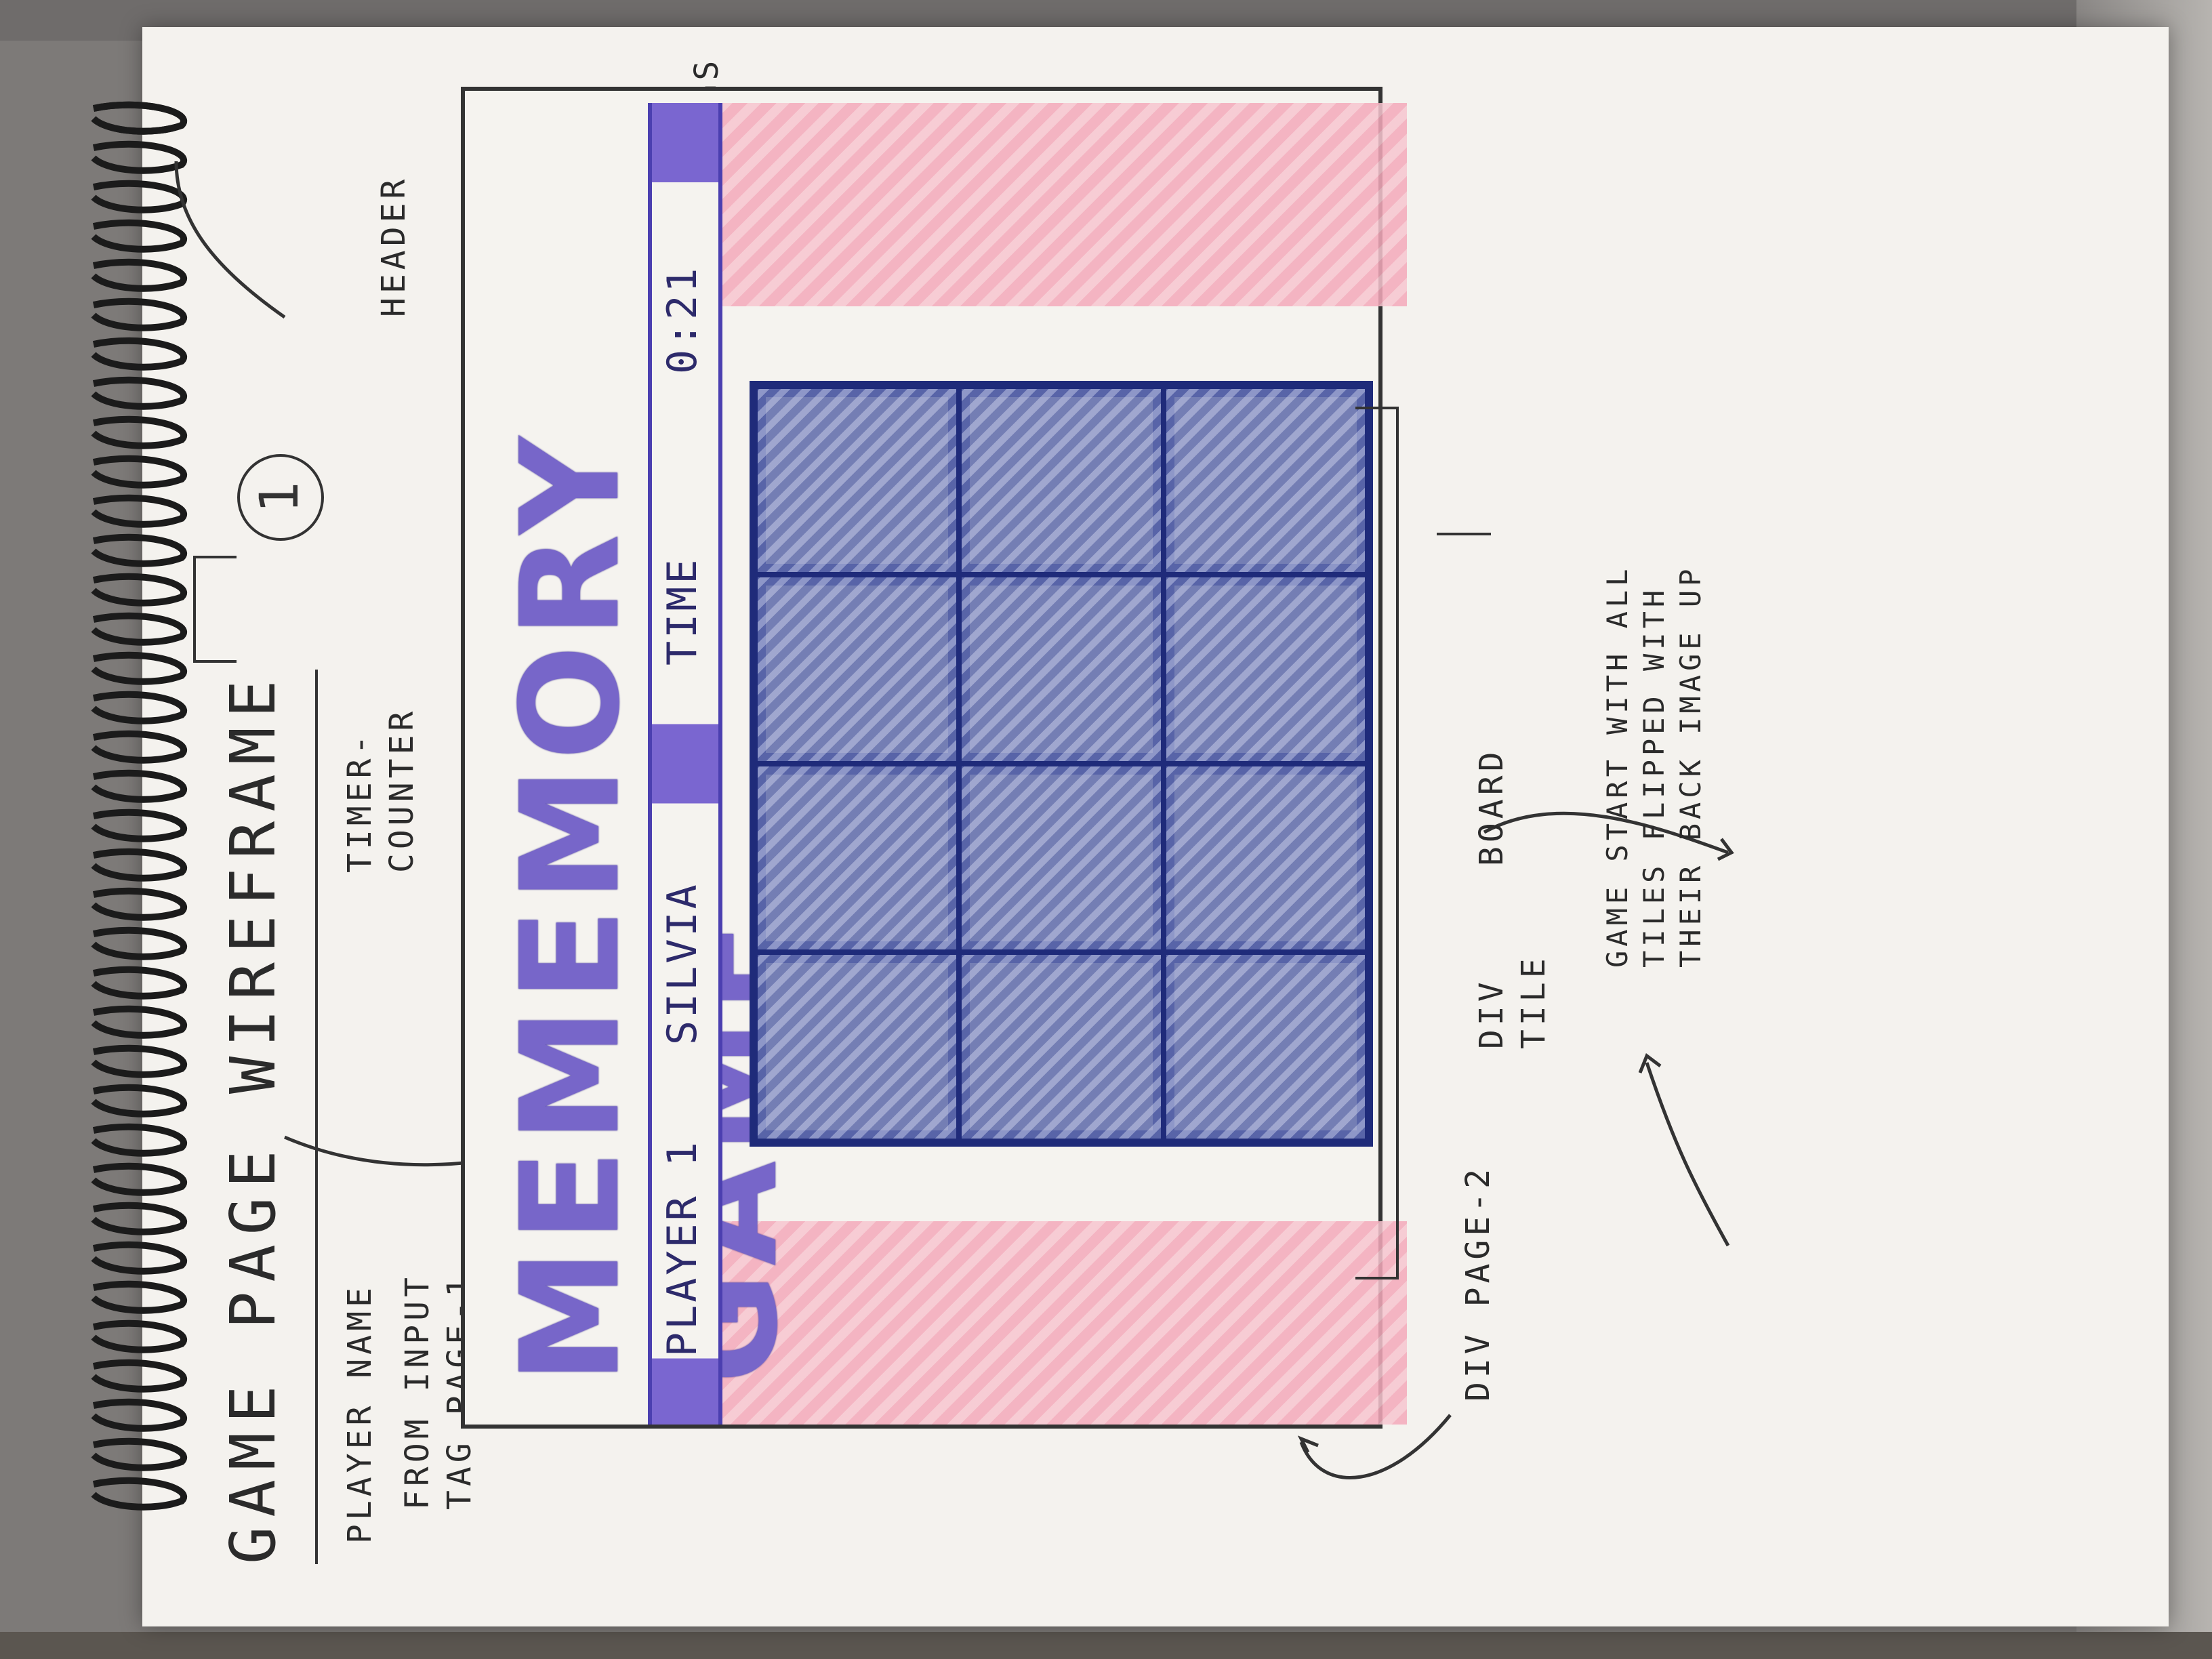 Image resolution: width=2212 pixels, height=1659 pixels. I want to click on left-margin-shading, so click(1058, 1323).